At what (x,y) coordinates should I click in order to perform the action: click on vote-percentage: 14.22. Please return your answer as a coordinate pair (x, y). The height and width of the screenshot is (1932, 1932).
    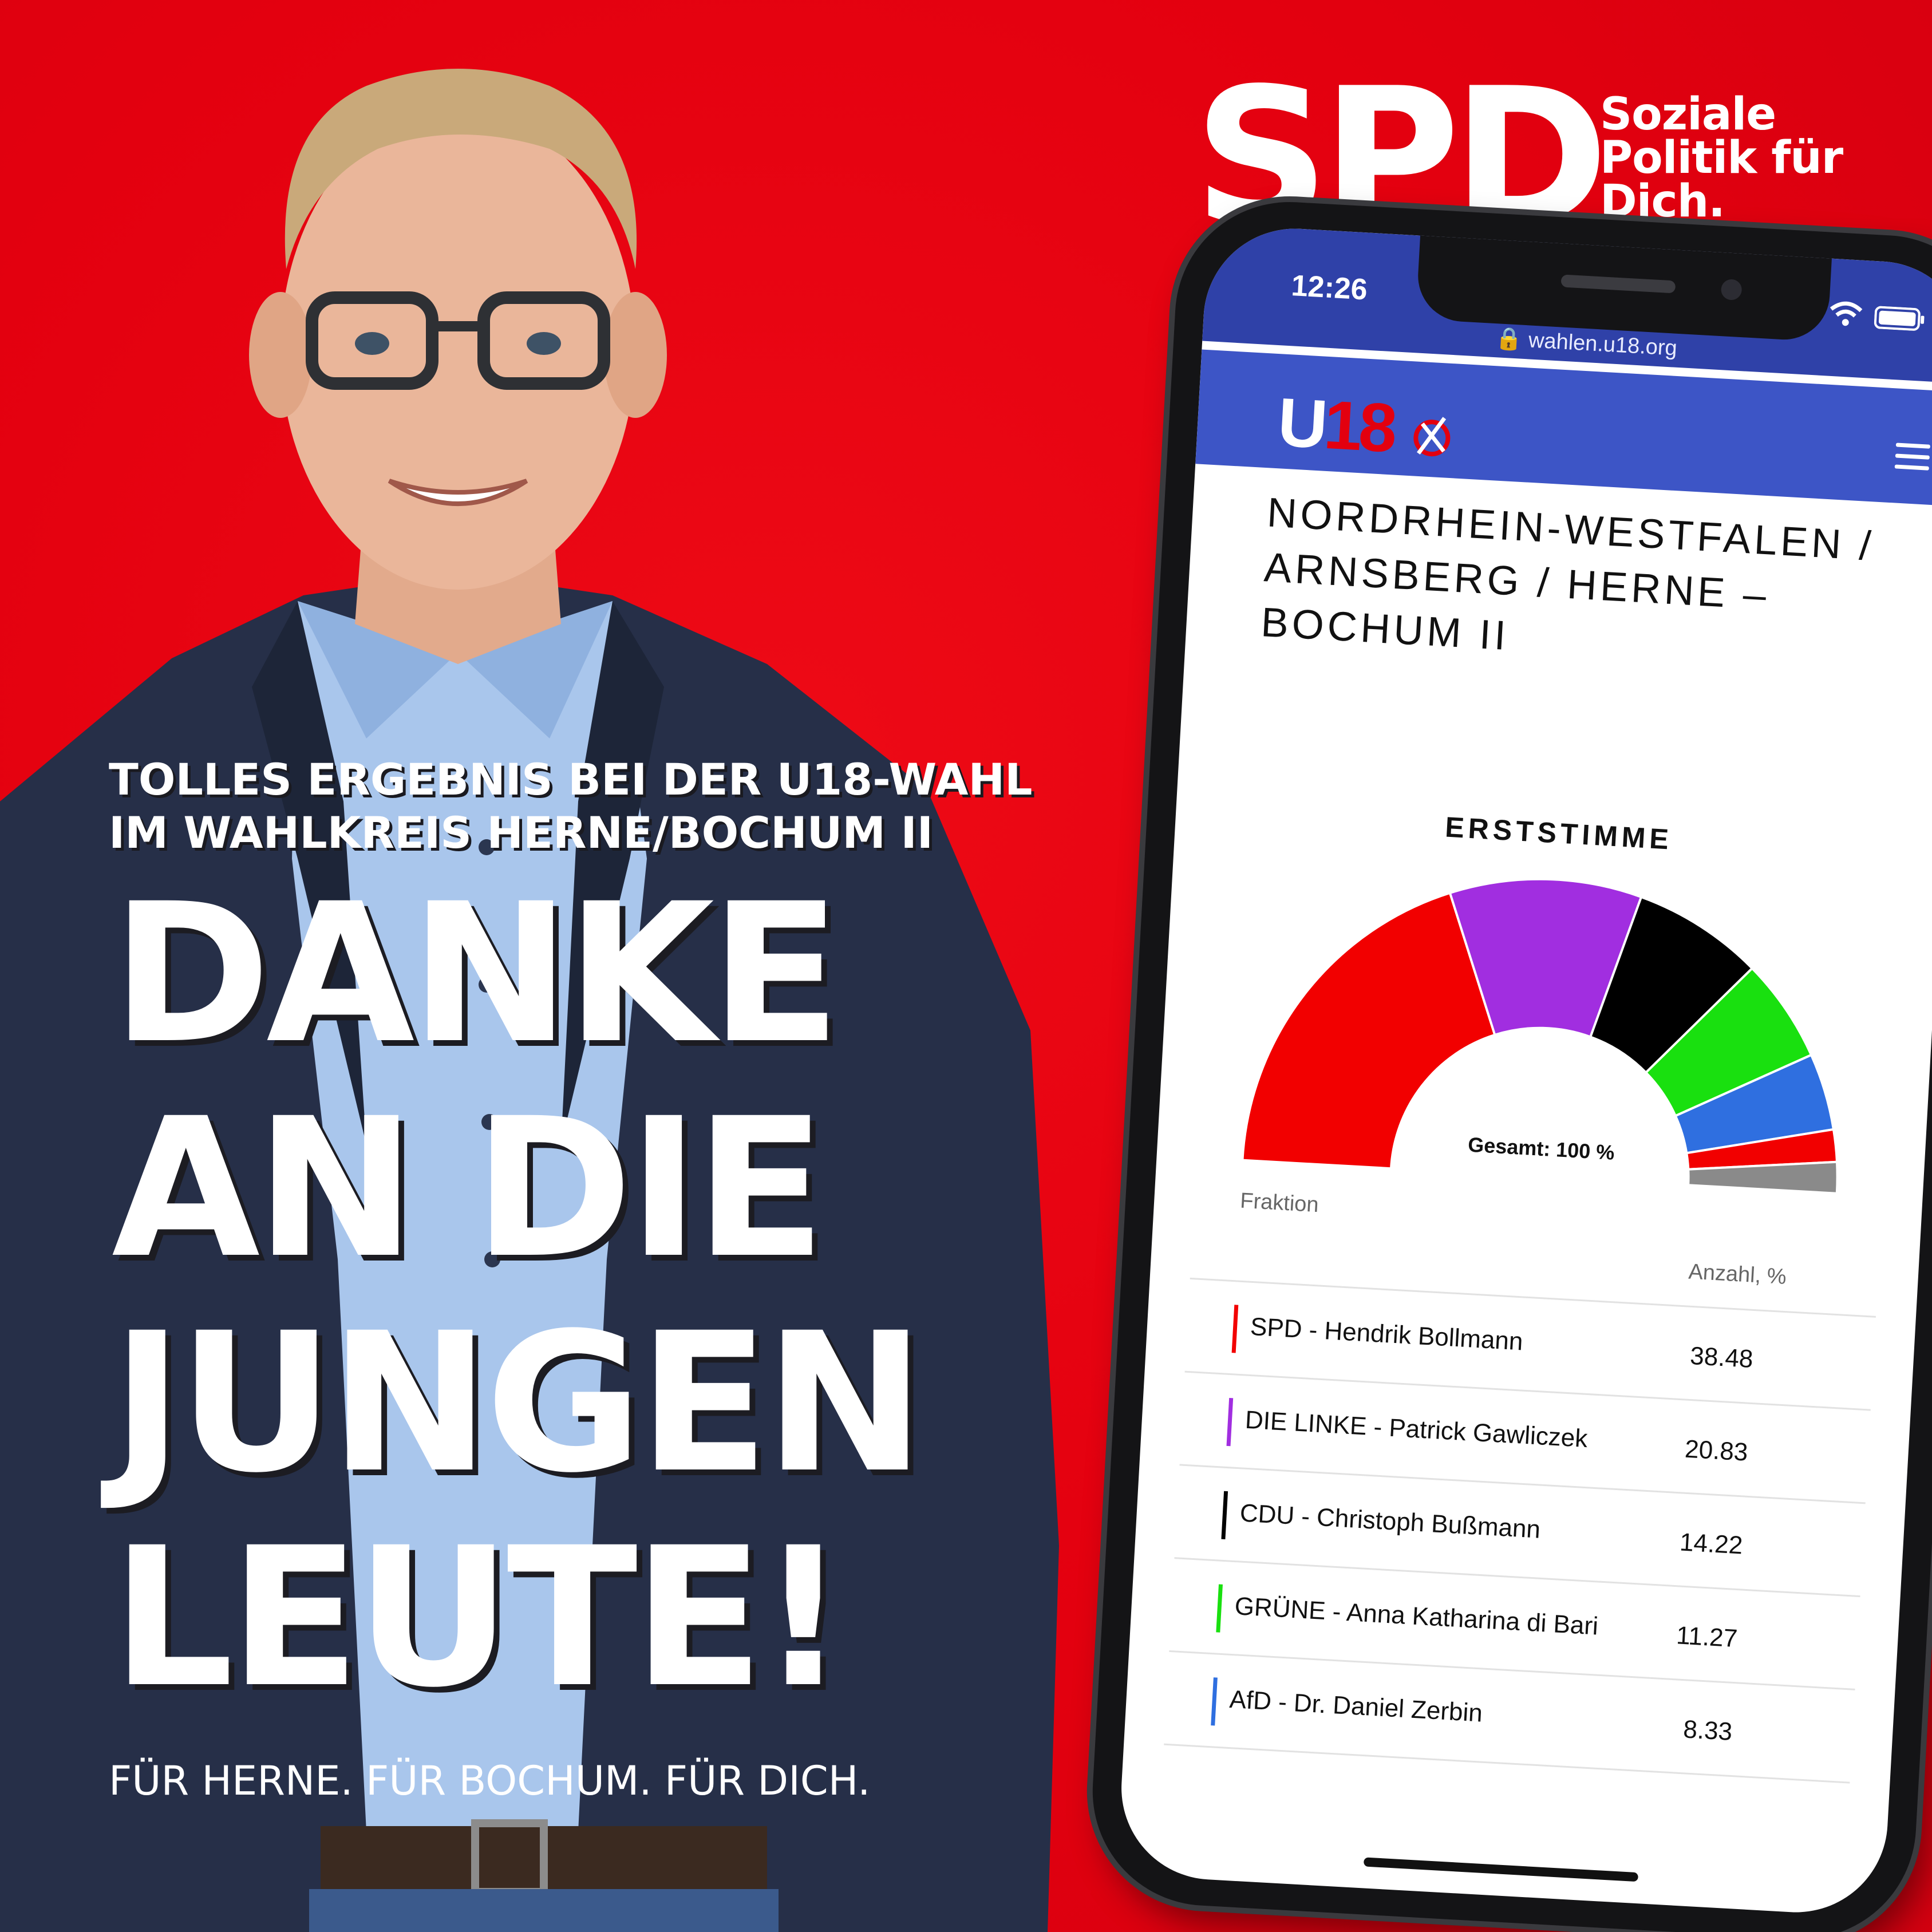
    Looking at the image, I should click on (1711, 1544).